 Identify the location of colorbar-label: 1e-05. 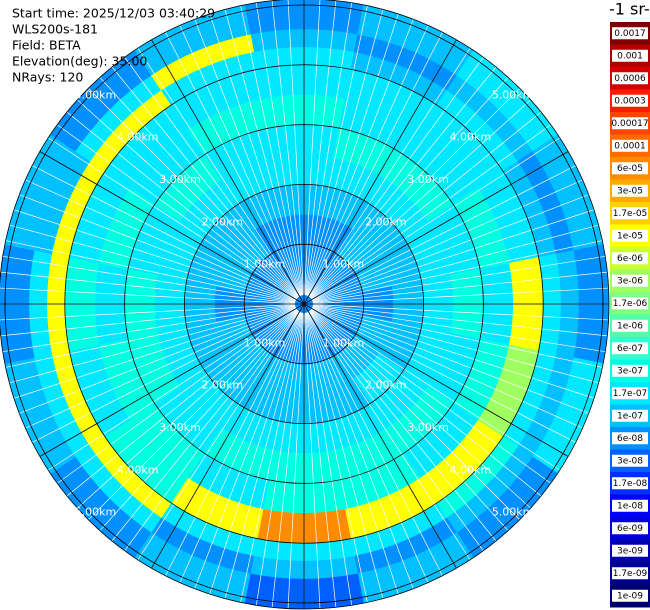
(630, 236).